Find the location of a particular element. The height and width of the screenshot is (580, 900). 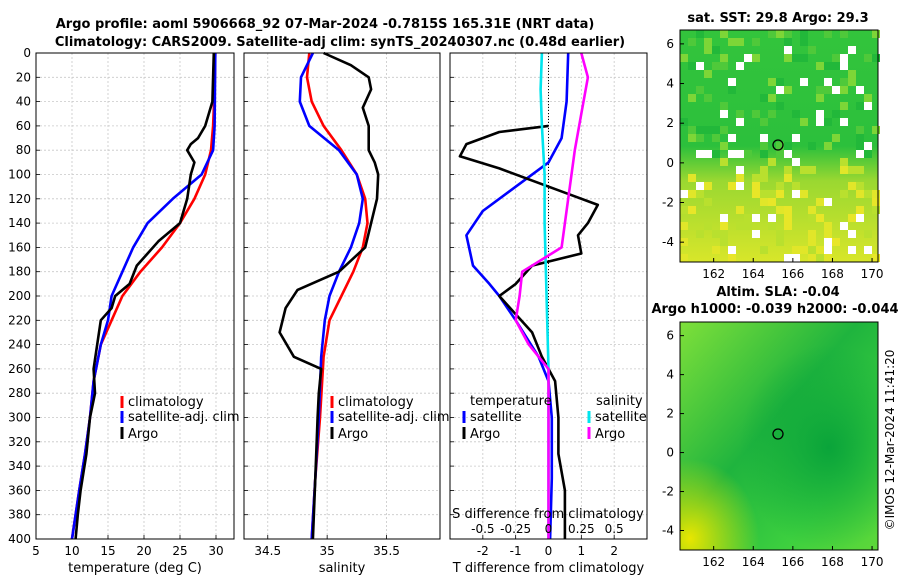

x-tick-label: 2 is located at coordinates (614, 551).